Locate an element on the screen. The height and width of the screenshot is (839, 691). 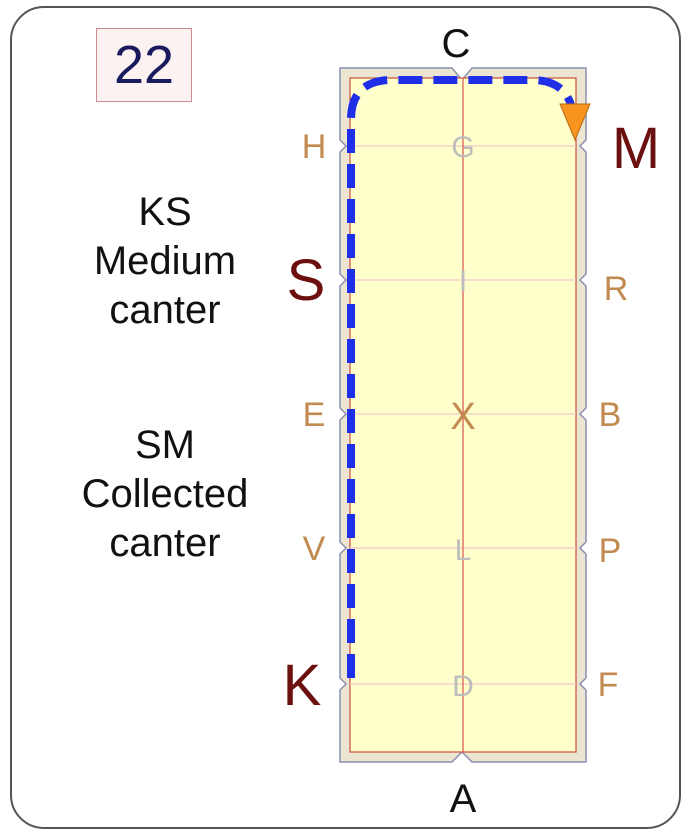
letter-s: S is located at coordinates (306, 280).